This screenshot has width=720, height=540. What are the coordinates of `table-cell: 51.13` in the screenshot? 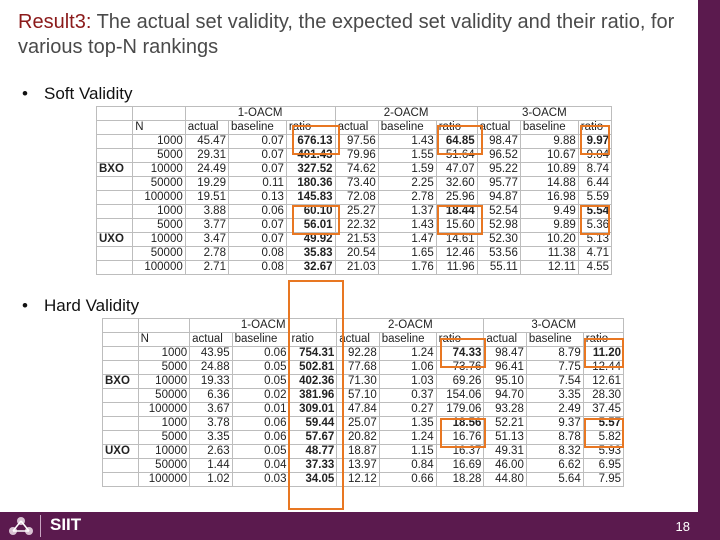 It's located at (505, 437).